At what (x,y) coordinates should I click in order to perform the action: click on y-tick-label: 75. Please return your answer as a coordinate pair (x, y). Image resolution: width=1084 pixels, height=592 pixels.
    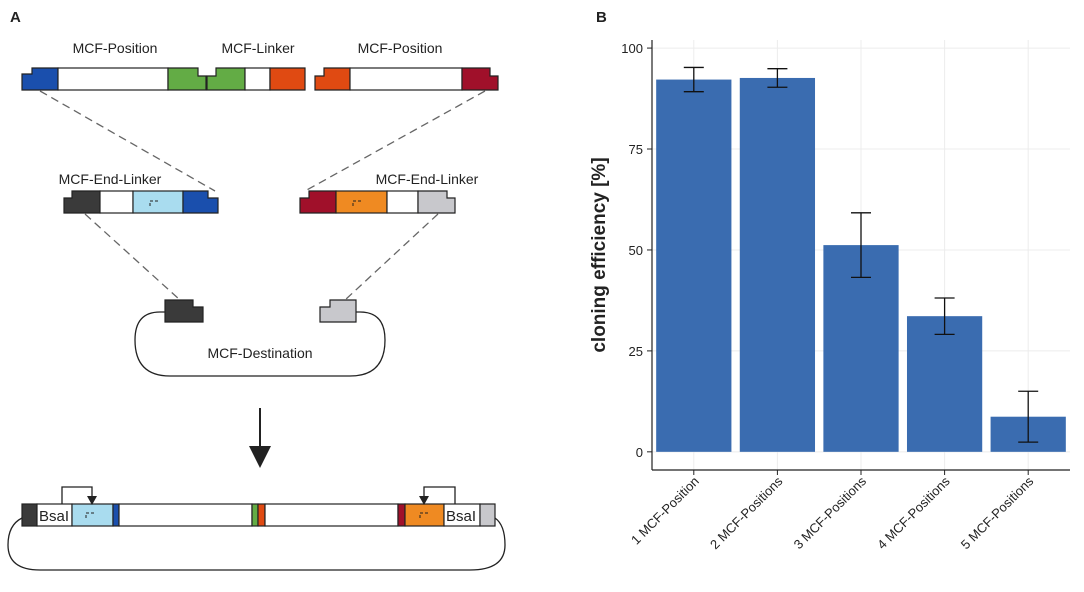
    Looking at the image, I should click on (636, 149).